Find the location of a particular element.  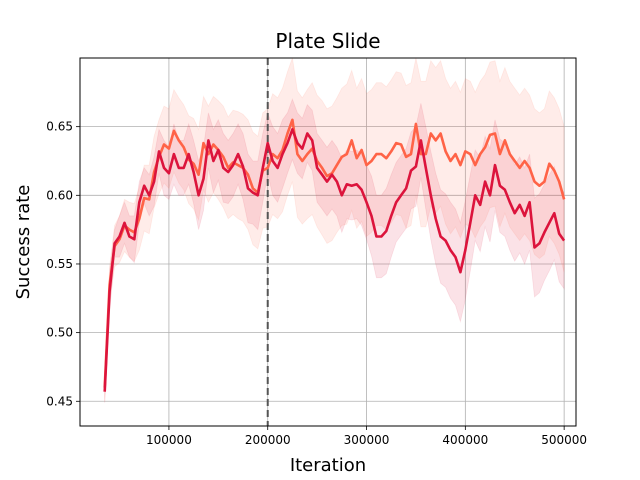

x-axis-title: Iteration is located at coordinates (328, 465).